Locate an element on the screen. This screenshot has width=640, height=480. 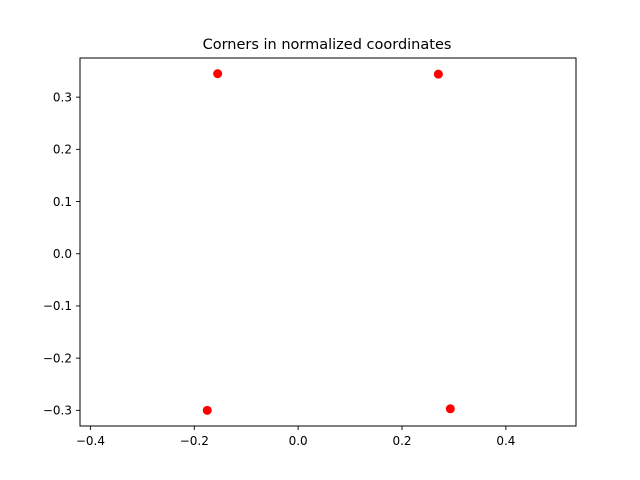
y-tick-label: −0.3 is located at coordinates (57, 411).